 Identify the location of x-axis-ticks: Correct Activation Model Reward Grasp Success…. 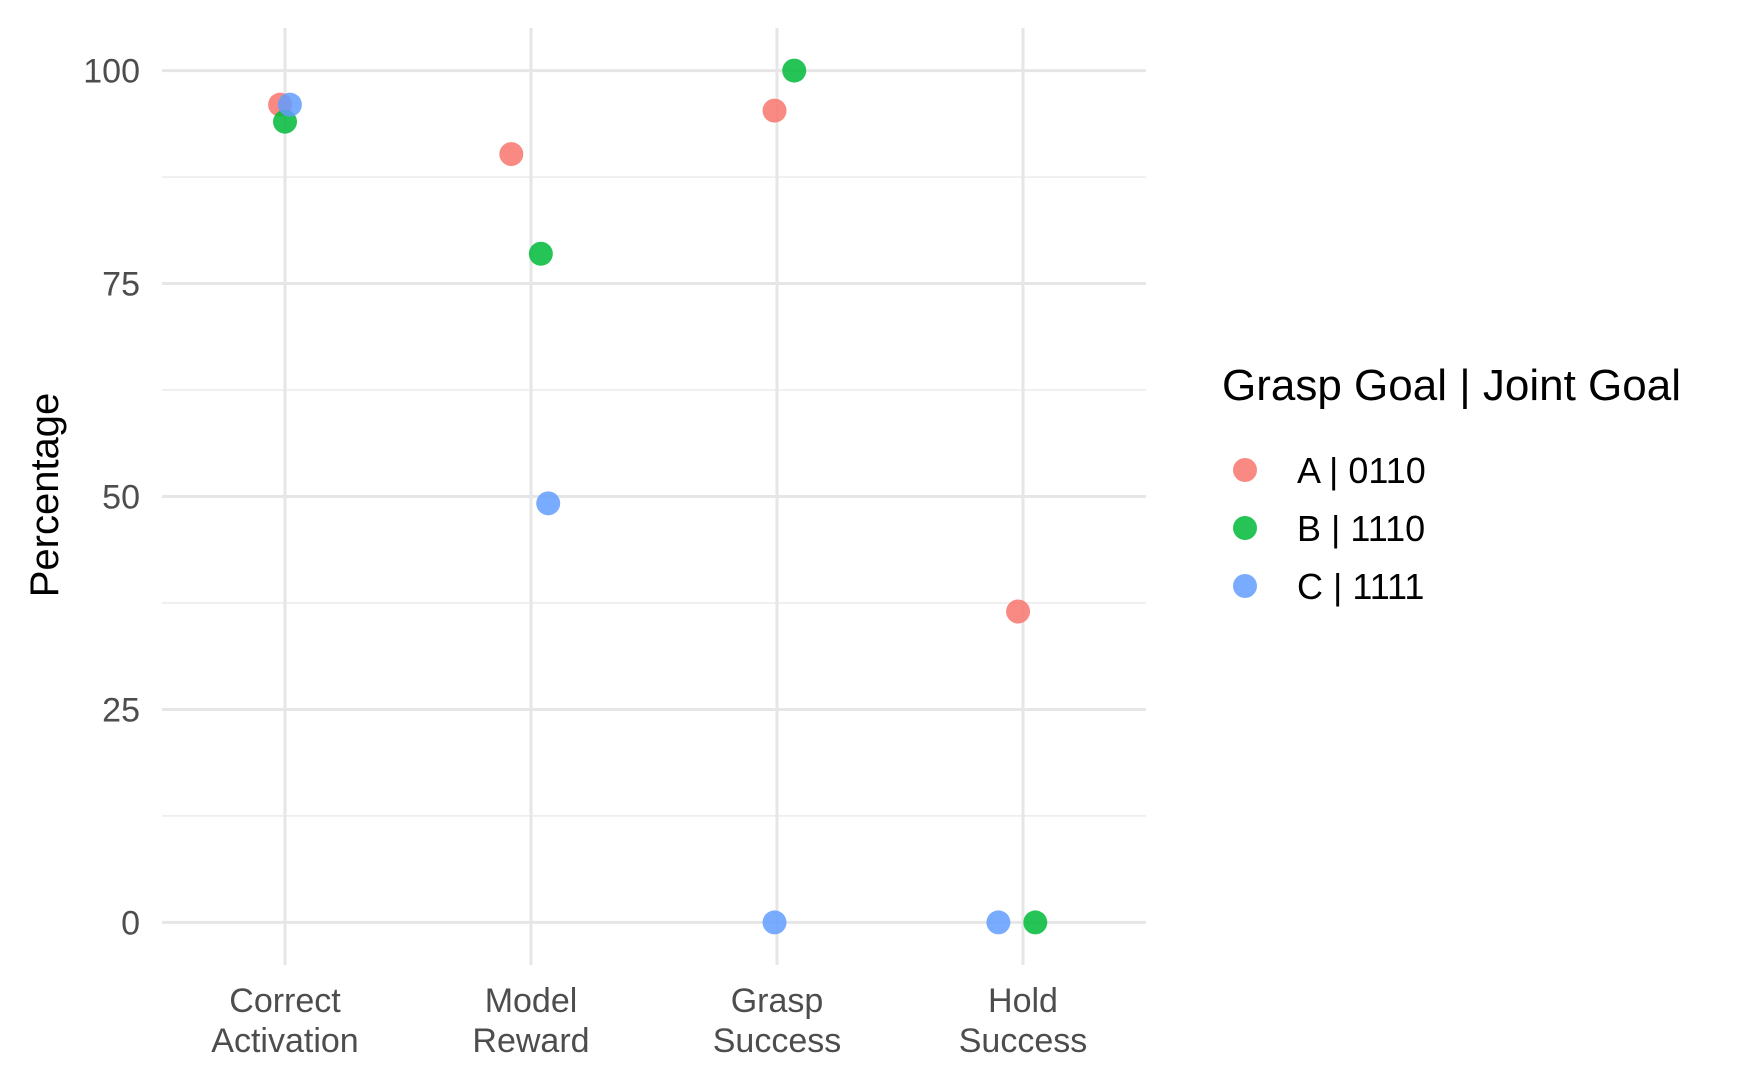
(649, 1021).